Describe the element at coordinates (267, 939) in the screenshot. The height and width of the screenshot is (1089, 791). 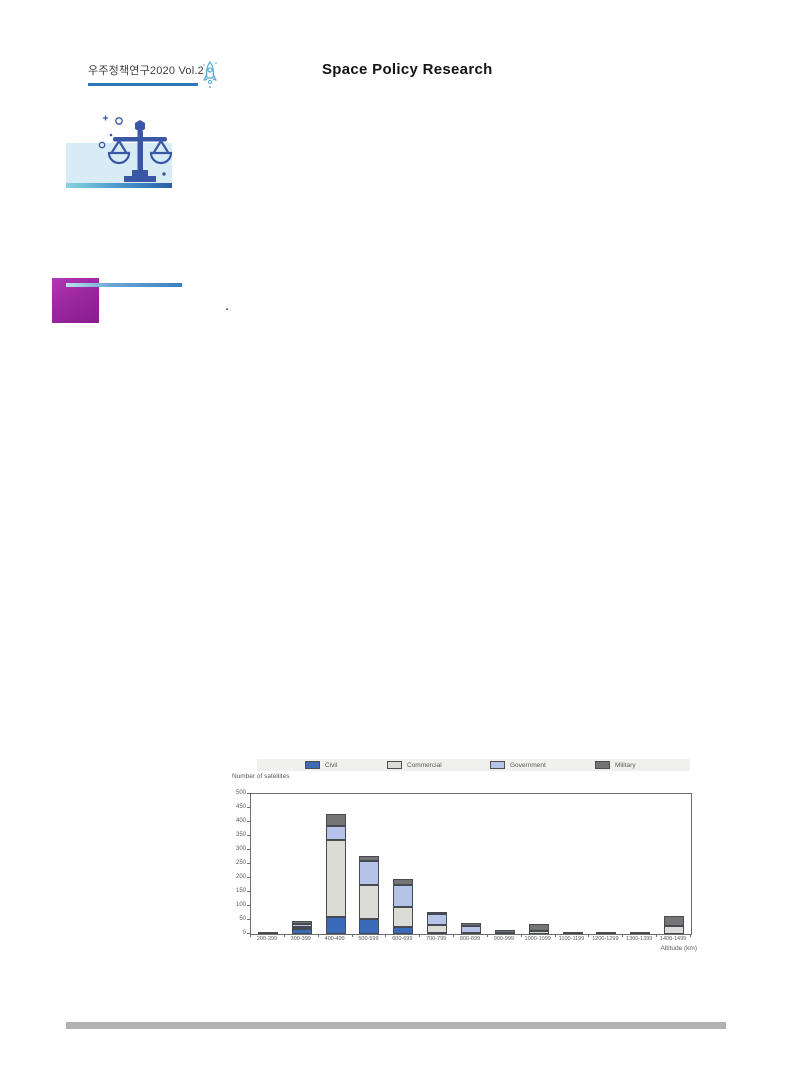
I see `x-axis-tick-label: 200-299` at that location.